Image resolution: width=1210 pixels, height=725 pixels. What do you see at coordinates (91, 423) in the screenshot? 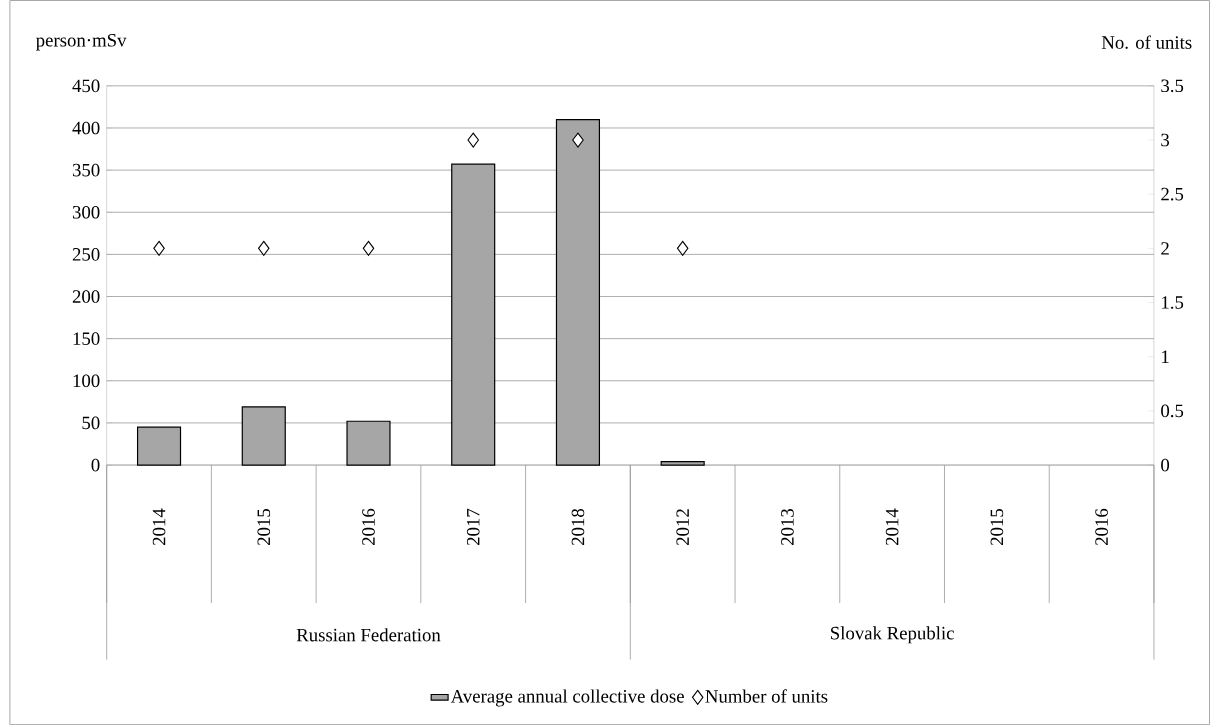
I see `y-tick-label: 50` at bounding box center [91, 423].